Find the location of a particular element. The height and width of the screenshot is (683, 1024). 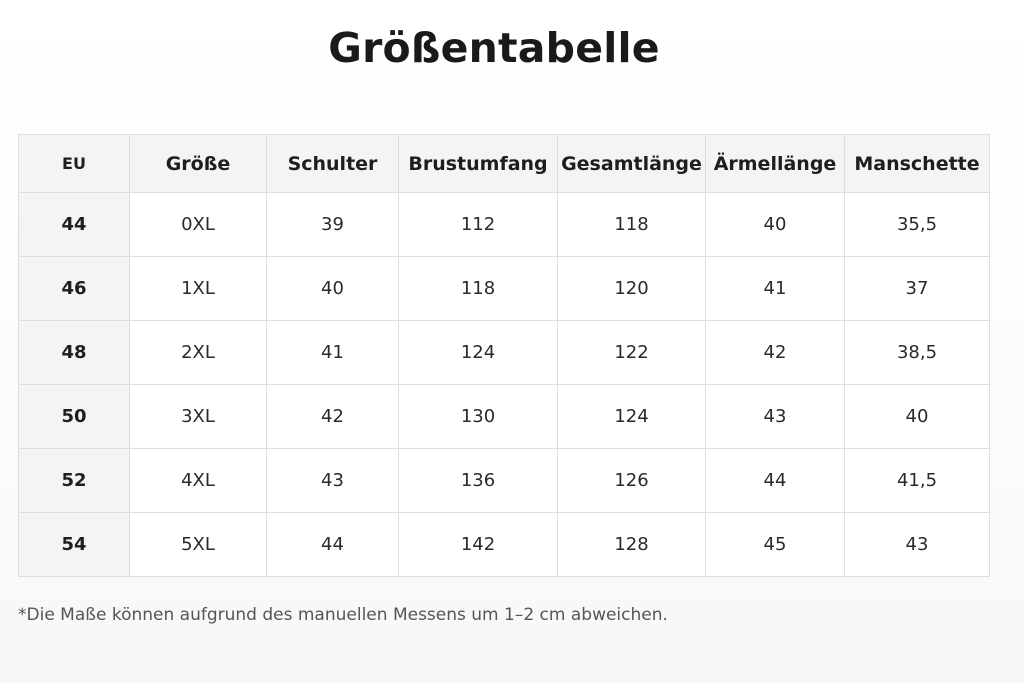

cell-aermellaenge: 41 is located at coordinates (775, 288).